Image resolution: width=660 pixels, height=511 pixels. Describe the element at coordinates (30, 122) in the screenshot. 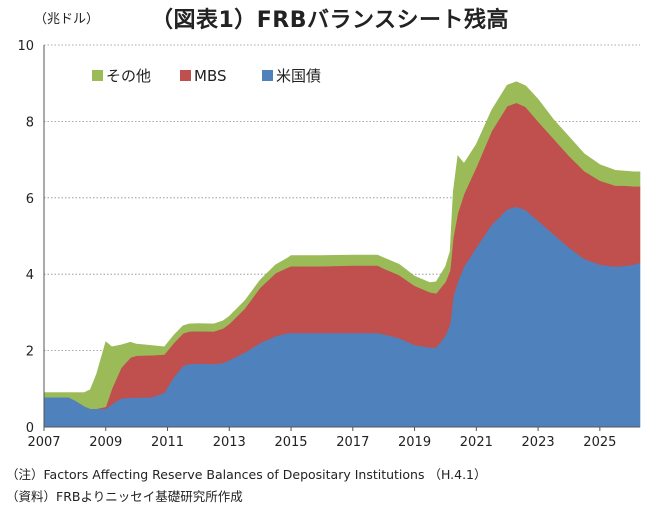

I see `y-tick-label-8: 8` at that location.